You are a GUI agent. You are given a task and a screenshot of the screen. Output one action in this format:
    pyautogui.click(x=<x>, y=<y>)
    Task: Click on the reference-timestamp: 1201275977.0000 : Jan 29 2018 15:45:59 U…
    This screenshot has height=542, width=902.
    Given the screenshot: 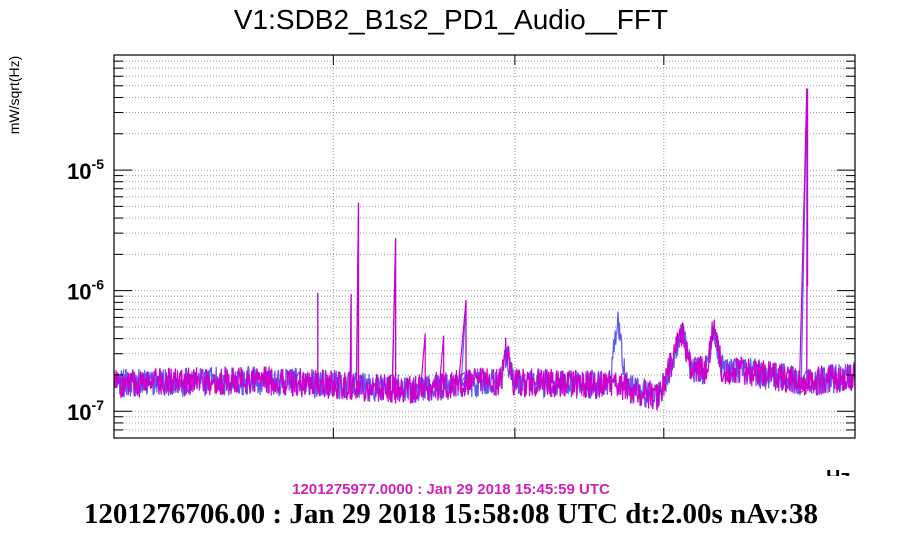 What is the action you would take?
    pyautogui.click(x=451, y=489)
    